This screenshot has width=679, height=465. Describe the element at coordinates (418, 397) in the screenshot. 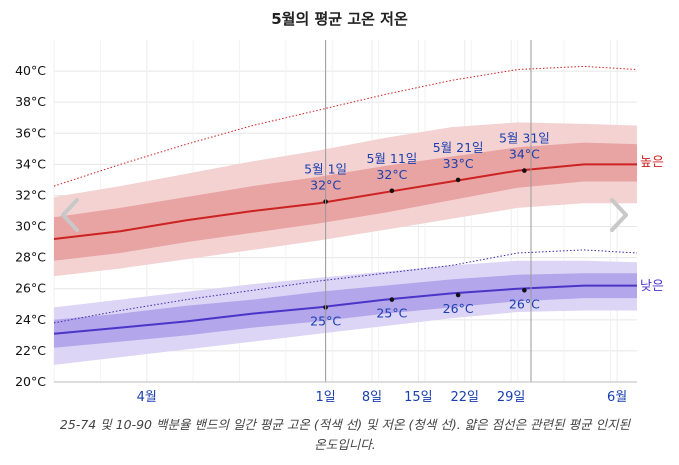

I see `x-tick-label: 15일` at that location.